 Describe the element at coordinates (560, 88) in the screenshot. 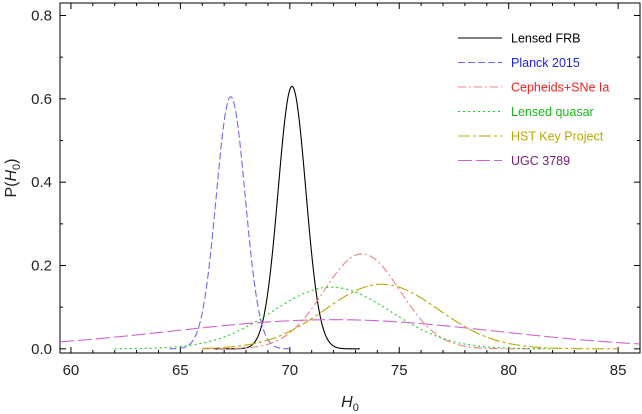

I see `legend-label: Cepheids+SNe Ia` at that location.